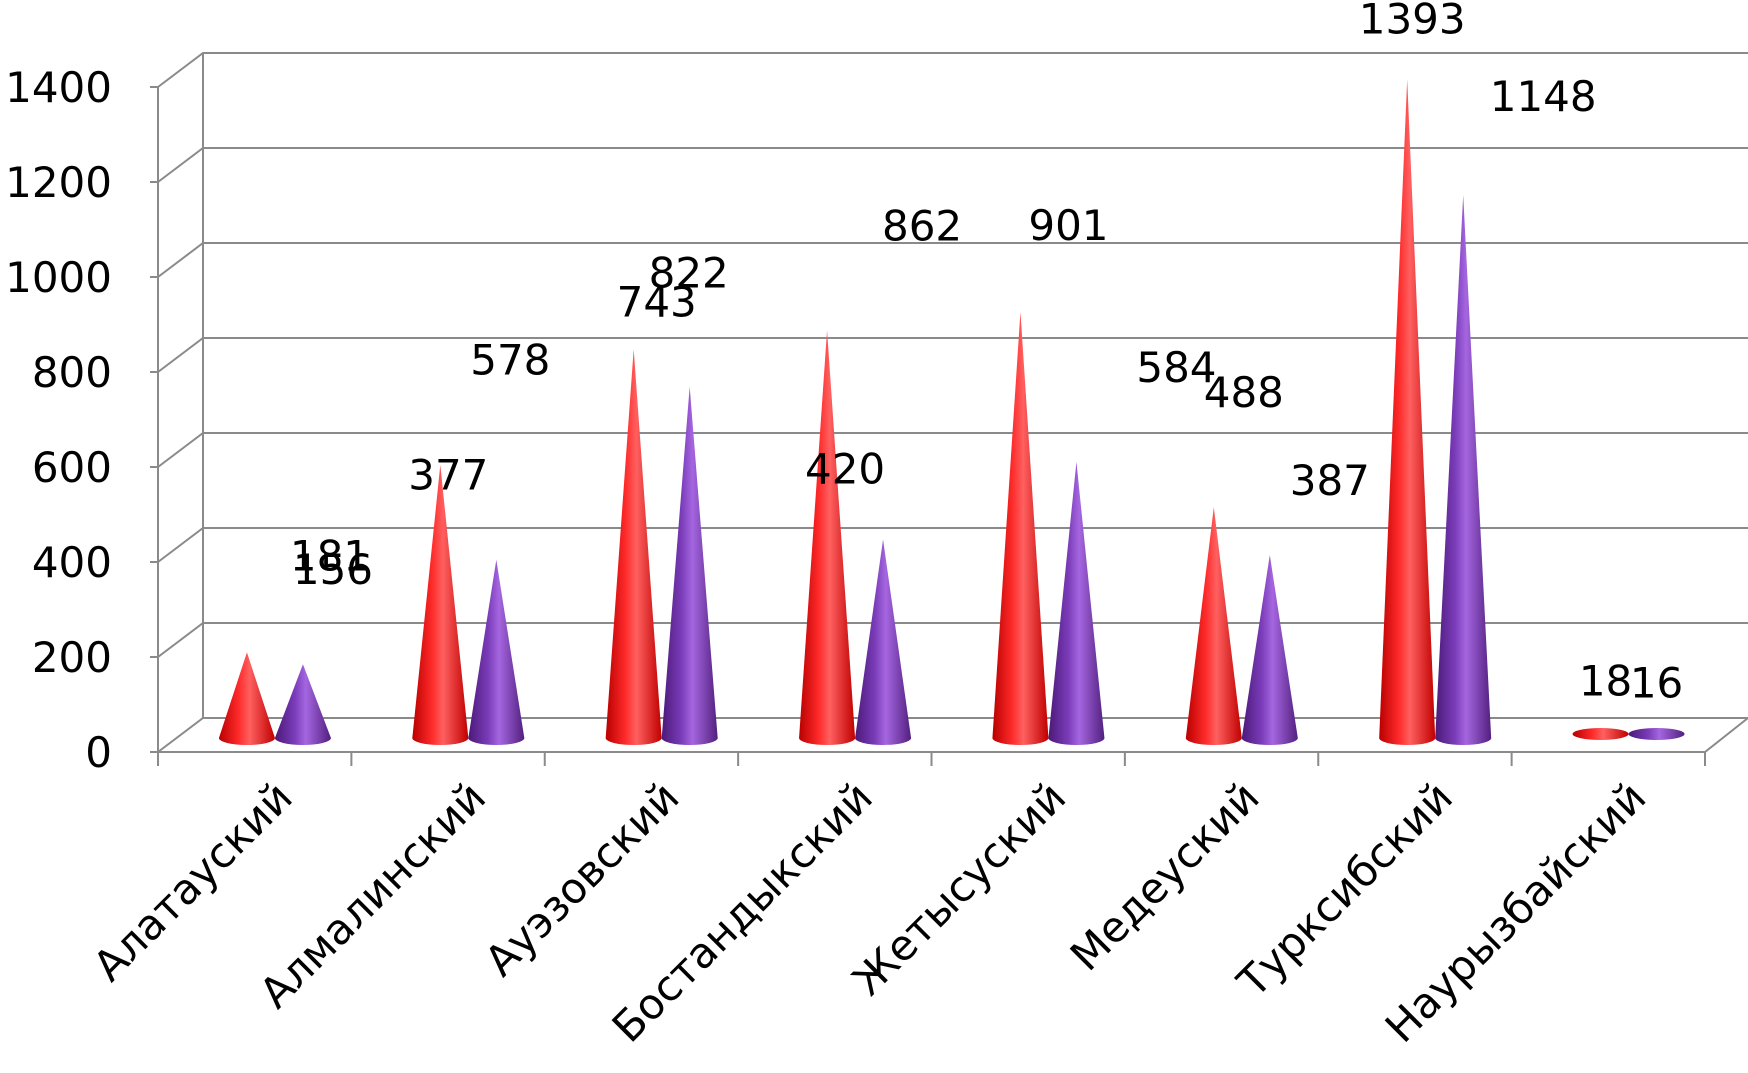 The image size is (1748, 1073). What do you see at coordinates (72, 657) in the screenshot?
I see `y-tick-label: 200` at bounding box center [72, 657].